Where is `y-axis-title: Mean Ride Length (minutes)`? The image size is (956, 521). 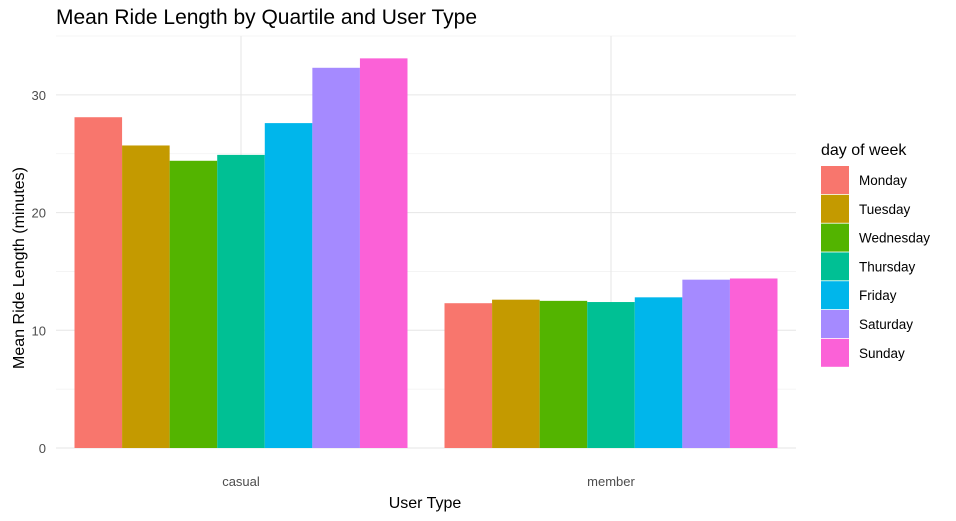 y-axis-title: Mean Ride Length (minutes) is located at coordinates (19, 268).